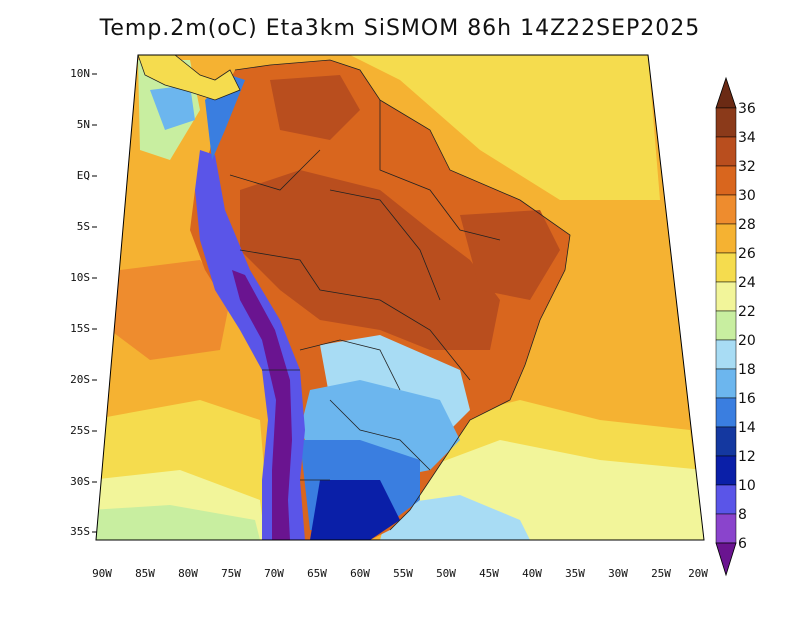 The height and width of the screenshot is (618, 800). I want to click on land-central-america, so click(189, 78).